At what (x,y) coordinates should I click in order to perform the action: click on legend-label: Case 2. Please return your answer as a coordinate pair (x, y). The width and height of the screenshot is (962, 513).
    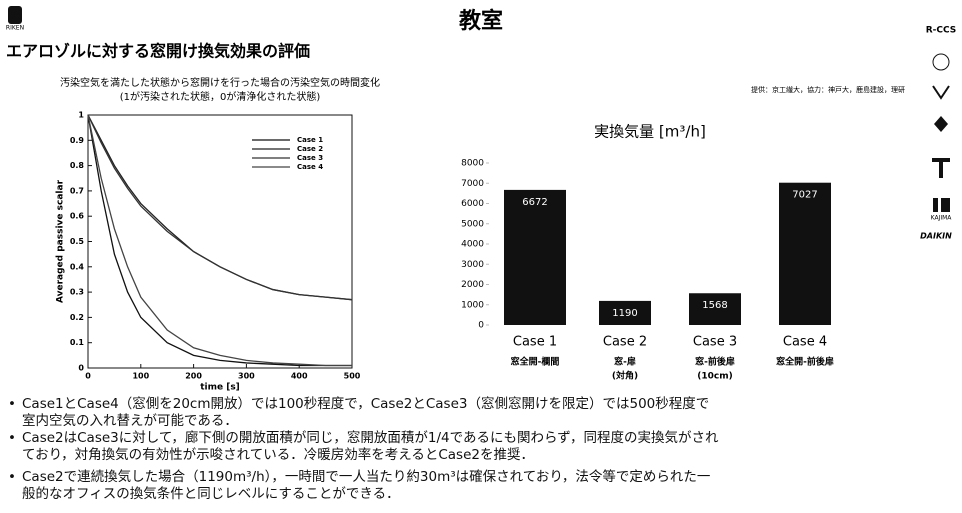
    Looking at the image, I should click on (310, 149).